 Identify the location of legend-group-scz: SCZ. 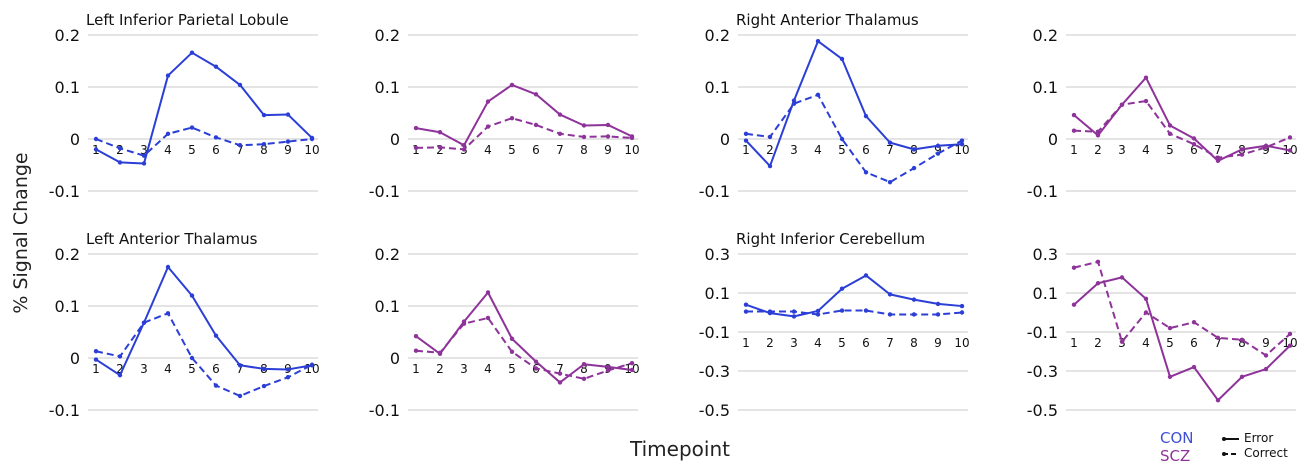
(1175, 456).